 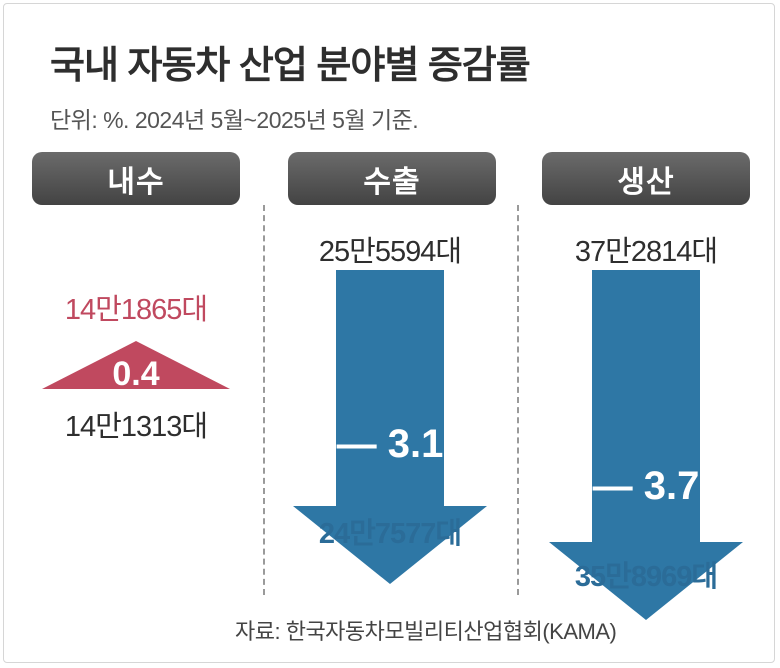 I want to click on domestic-end-label: 14만1865대, so click(x=136, y=310).